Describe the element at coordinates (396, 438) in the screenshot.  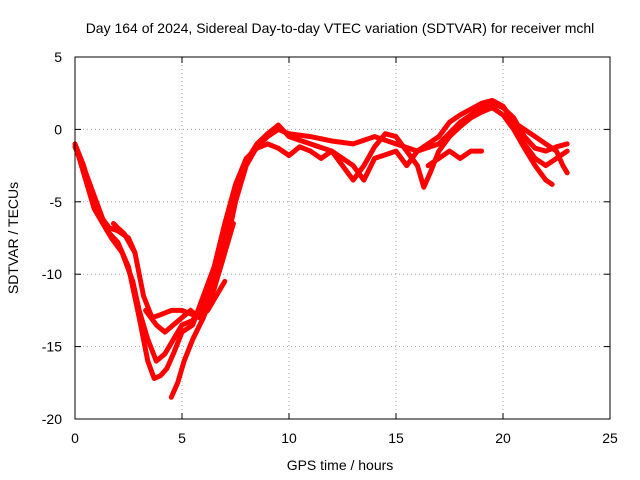
I see `x-tick-label: 15` at that location.